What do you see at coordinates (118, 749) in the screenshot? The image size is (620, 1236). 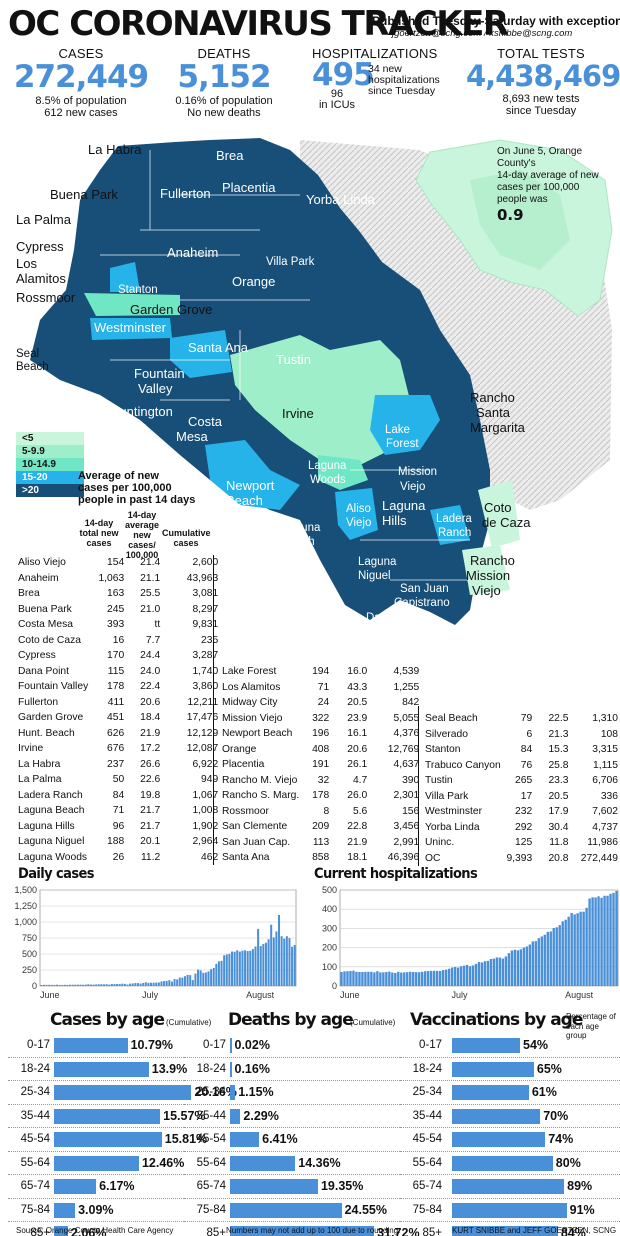 I see `table-row: Irvine 676 17.2 12,087` at bounding box center [118, 749].